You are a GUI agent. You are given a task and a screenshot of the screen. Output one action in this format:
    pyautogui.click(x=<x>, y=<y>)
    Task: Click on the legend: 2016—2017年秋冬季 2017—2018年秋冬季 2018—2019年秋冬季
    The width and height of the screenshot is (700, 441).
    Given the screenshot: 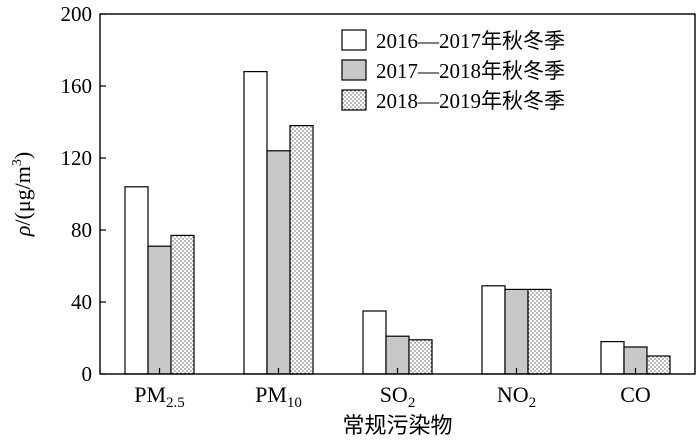 What is the action you would take?
    pyautogui.click(x=453, y=71)
    